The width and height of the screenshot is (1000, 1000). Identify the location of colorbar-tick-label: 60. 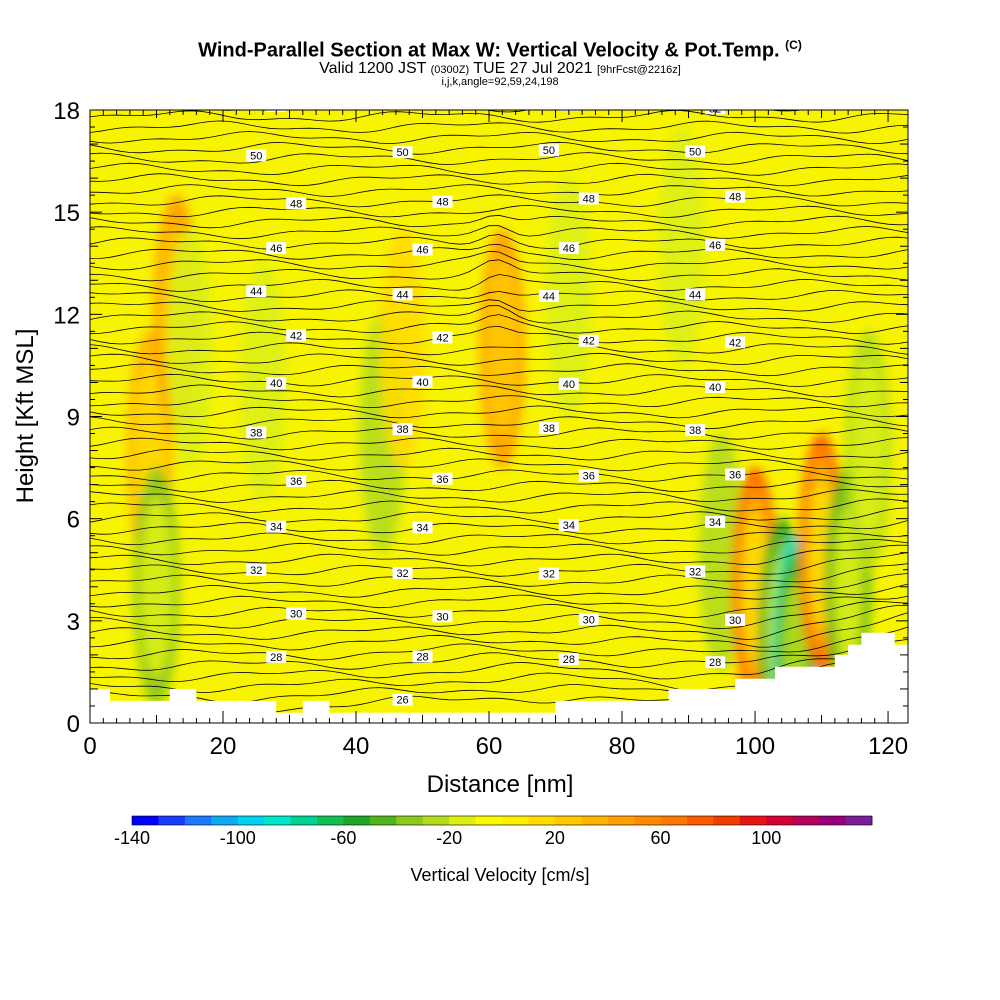
(661, 838).